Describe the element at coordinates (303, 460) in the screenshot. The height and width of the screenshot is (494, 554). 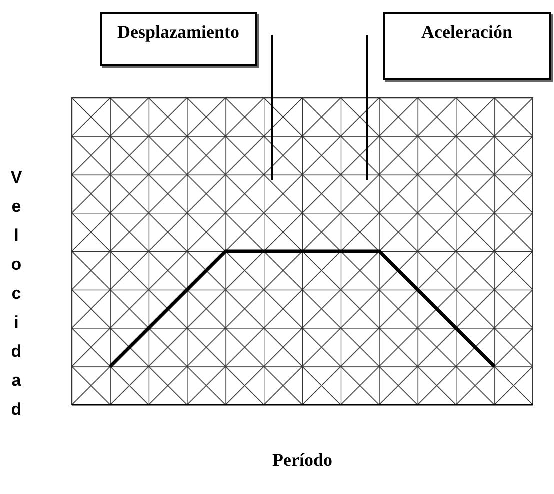
I see `x-axis-title: Período` at that location.